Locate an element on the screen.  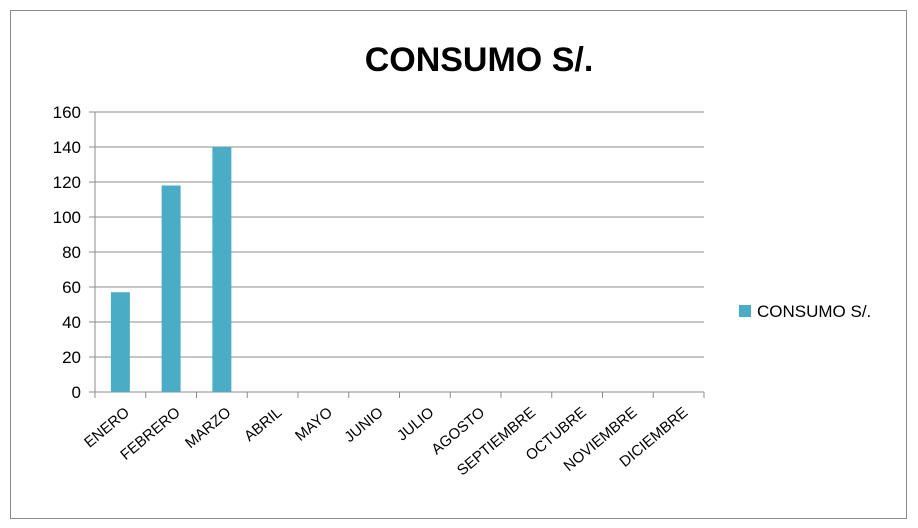
x-category-label: JULIO is located at coordinates (415, 424).